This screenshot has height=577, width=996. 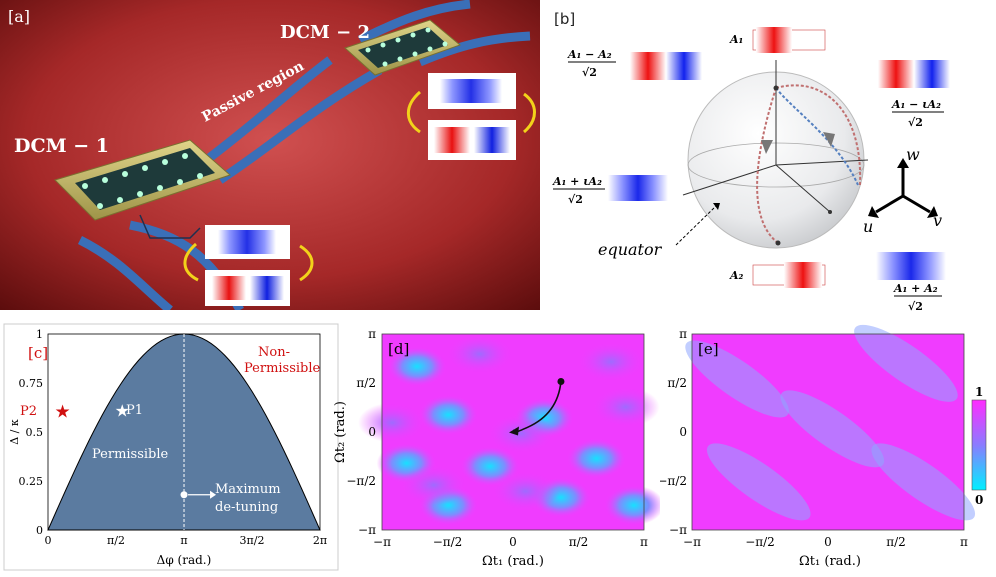 What do you see at coordinates (31, 481) in the screenshot?
I see `c-ytick: 0.25` at bounding box center [31, 481].